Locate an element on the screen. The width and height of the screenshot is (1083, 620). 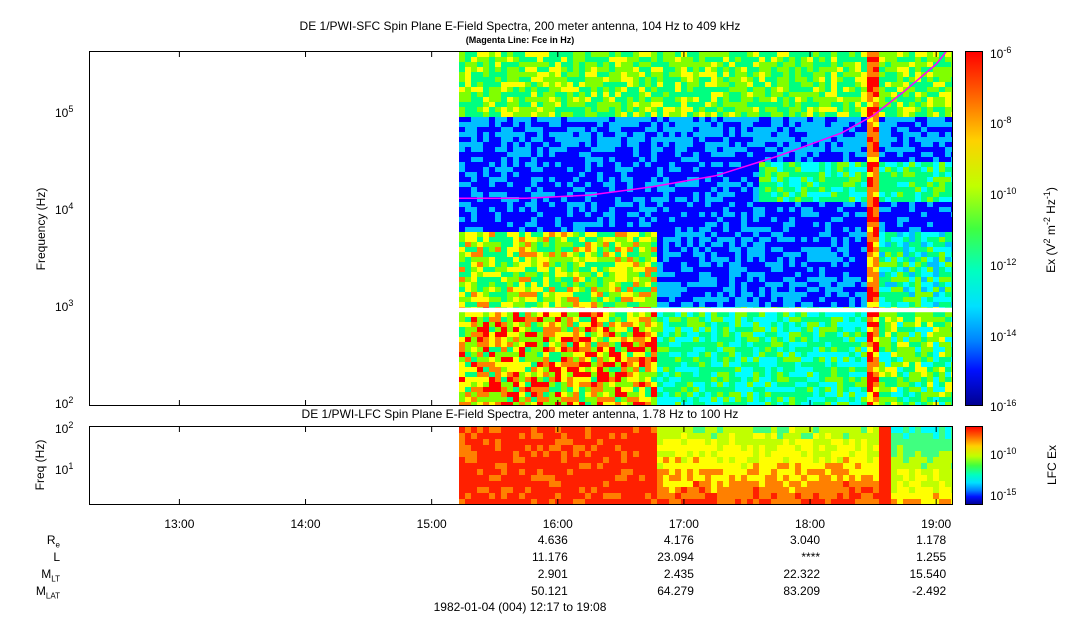
cbar-tick-1e-10: 10⁻¹⁰ is located at coordinates (1003, 194).